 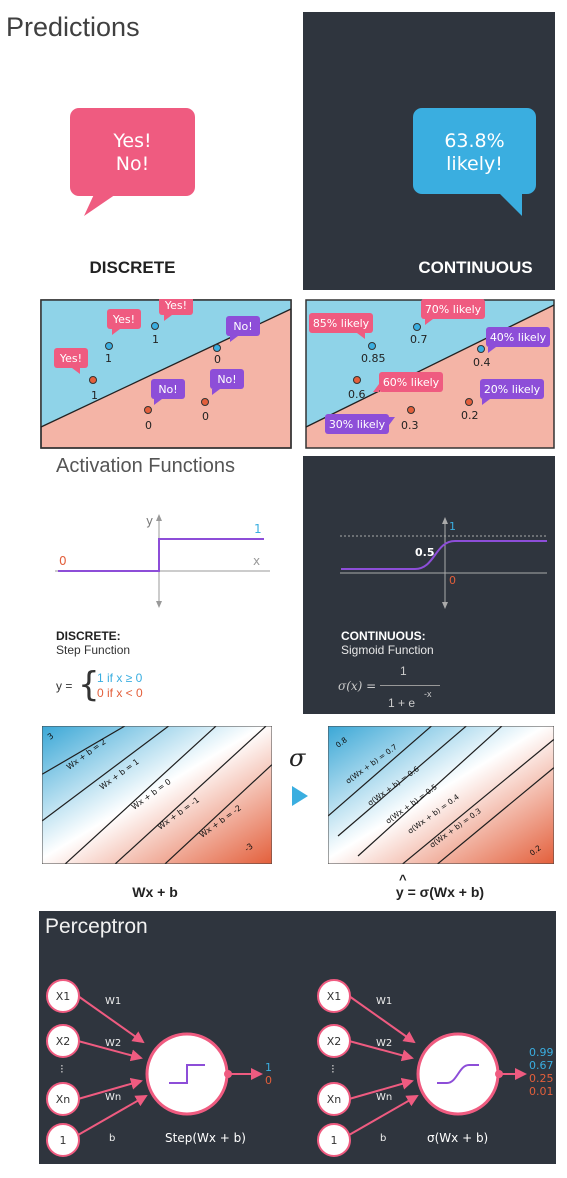 What do you see at coordinates (474, 164) in the screenshot?
I see `continuous-bubble-likely: likely!` at bounding box center [474, 164].